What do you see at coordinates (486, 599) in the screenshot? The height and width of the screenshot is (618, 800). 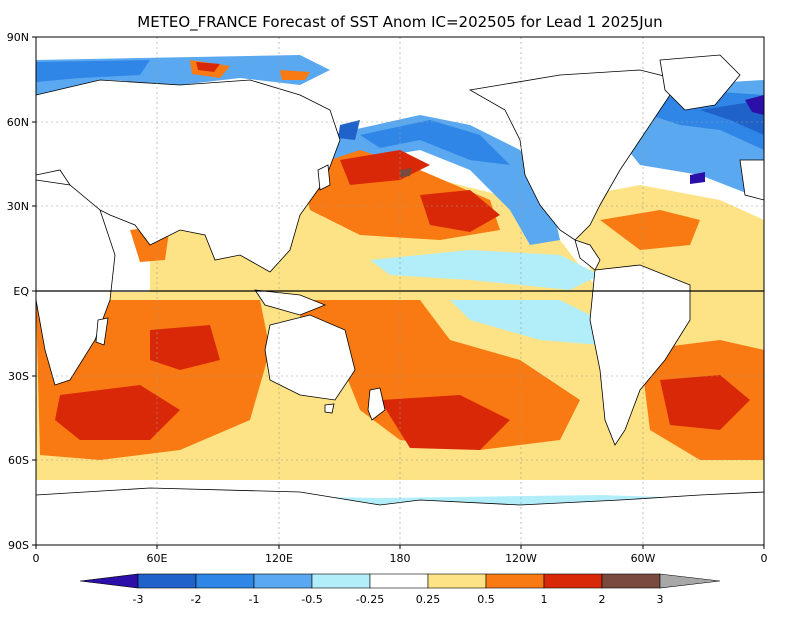 I see `colorbar-label: 0.5` at bounding box center [486, 599].